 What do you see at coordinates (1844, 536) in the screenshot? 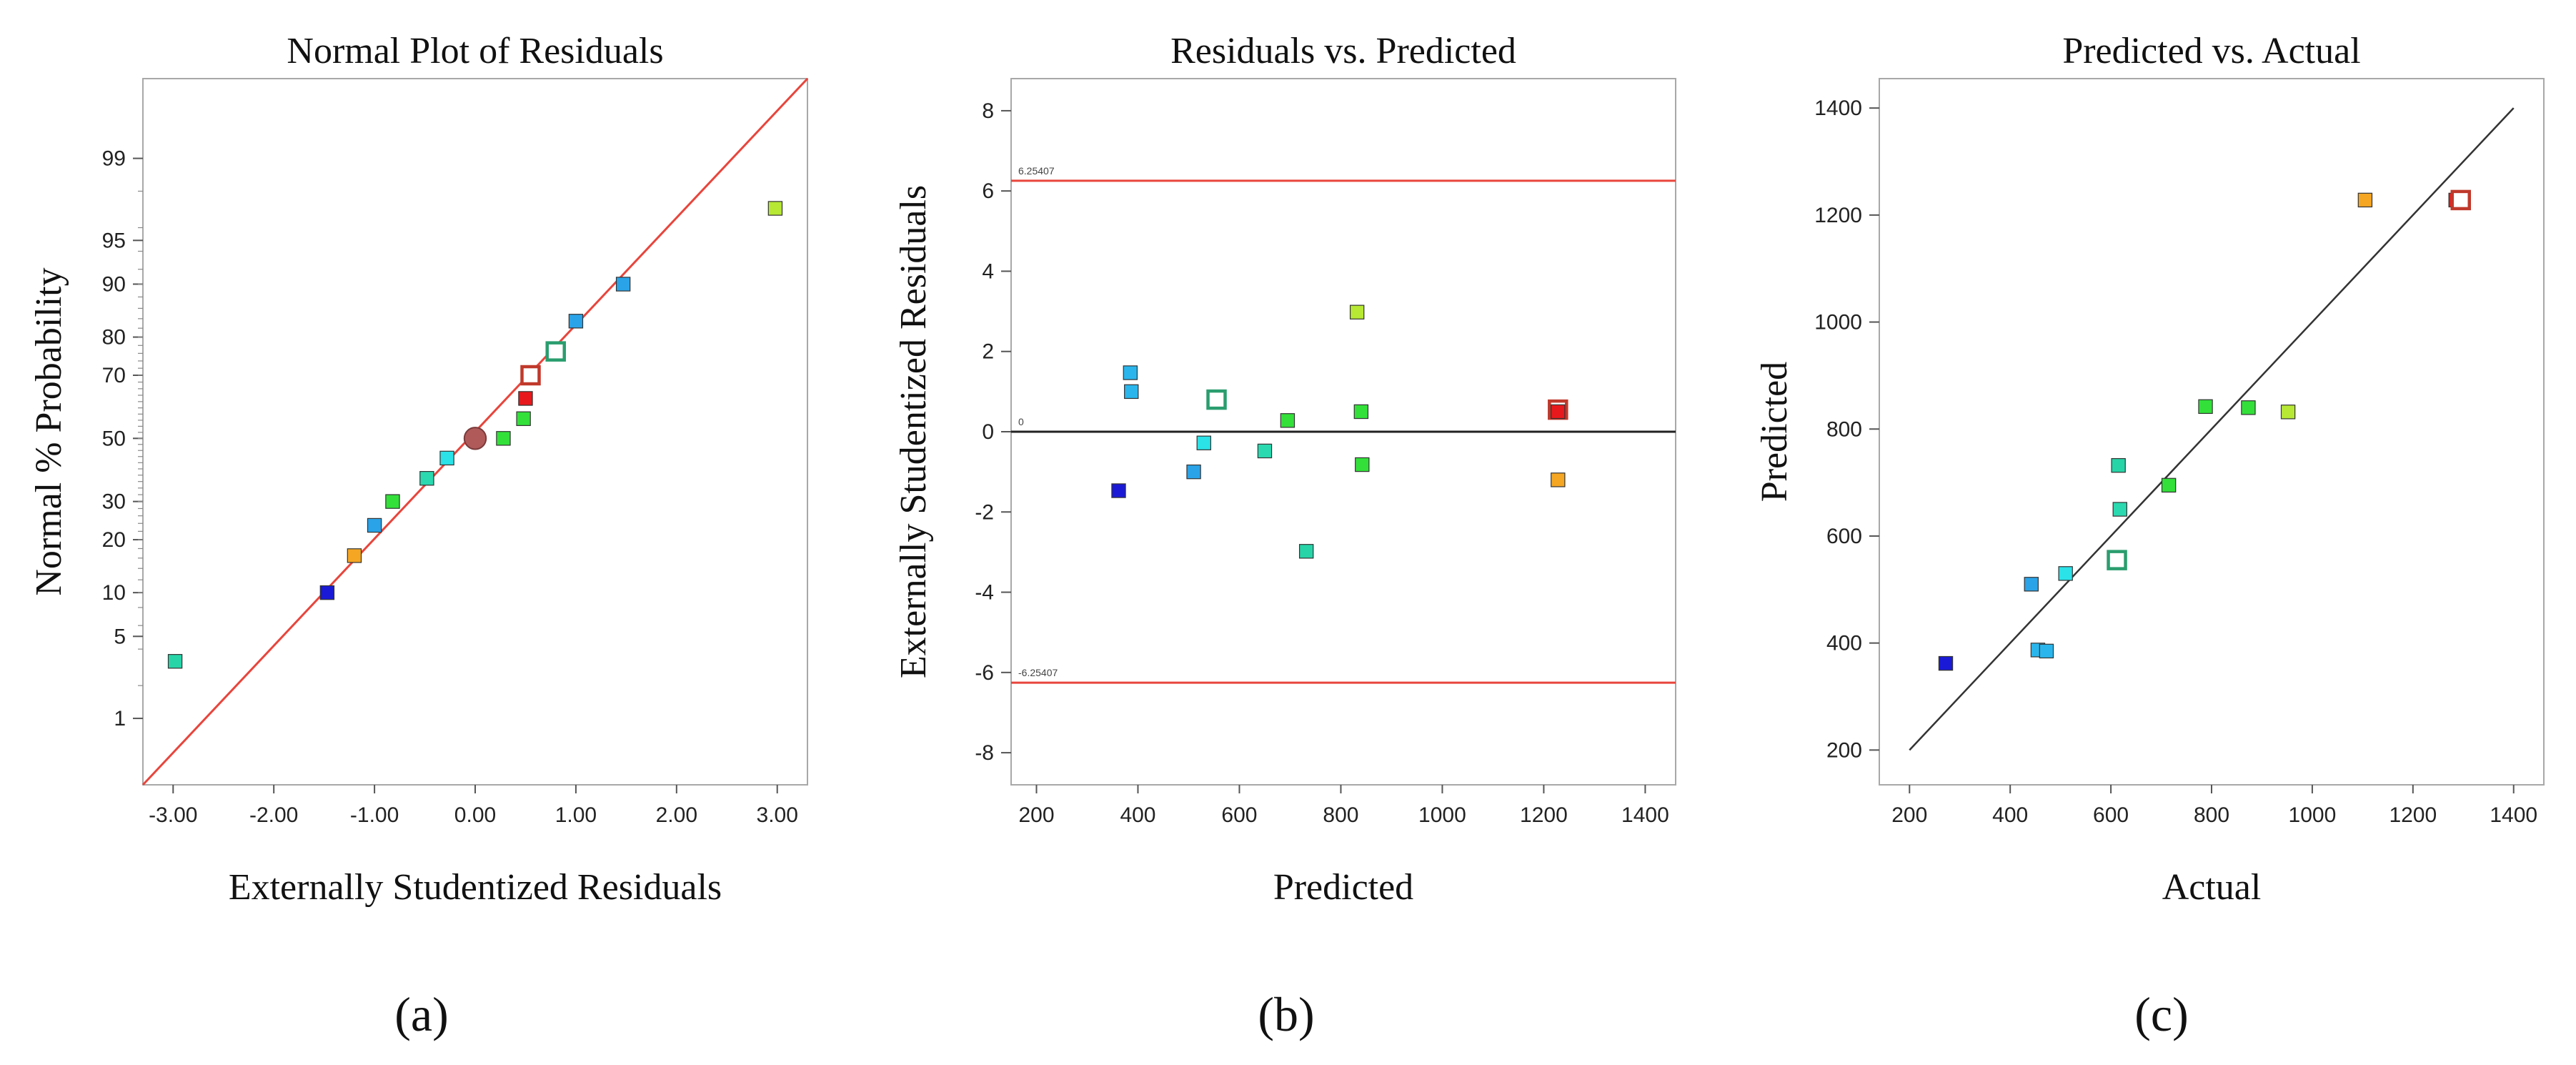
I see `panel-c-y-tick-label: 600` at bounding box center [1844, 536].